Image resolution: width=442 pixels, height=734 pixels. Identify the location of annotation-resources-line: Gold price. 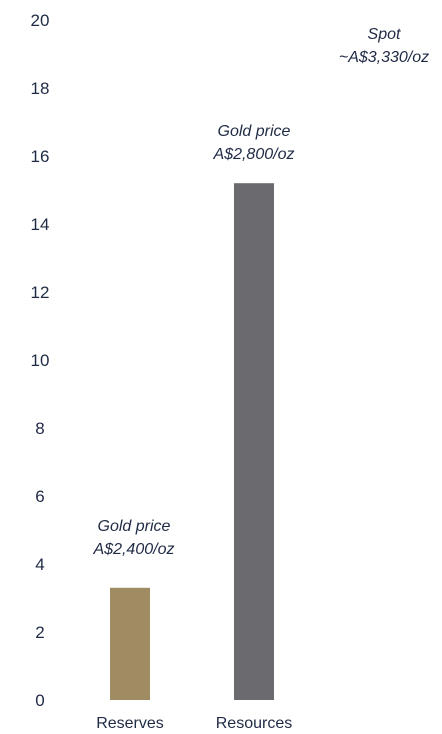
(254, 131).